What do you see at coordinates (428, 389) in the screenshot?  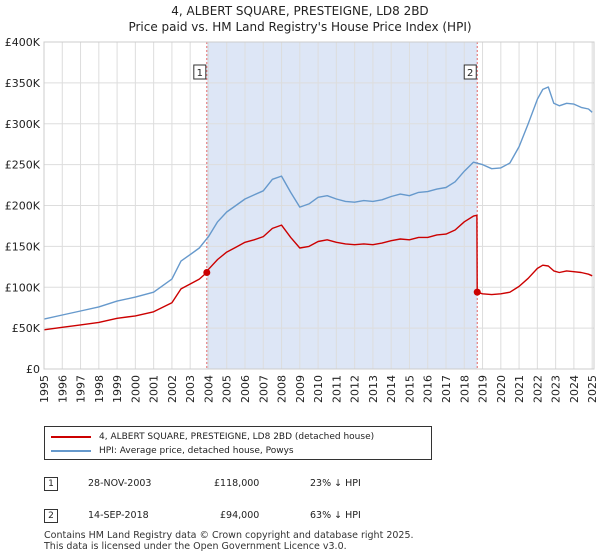 I see `x-tick-label: 2016` at bounding box center [428, 389].